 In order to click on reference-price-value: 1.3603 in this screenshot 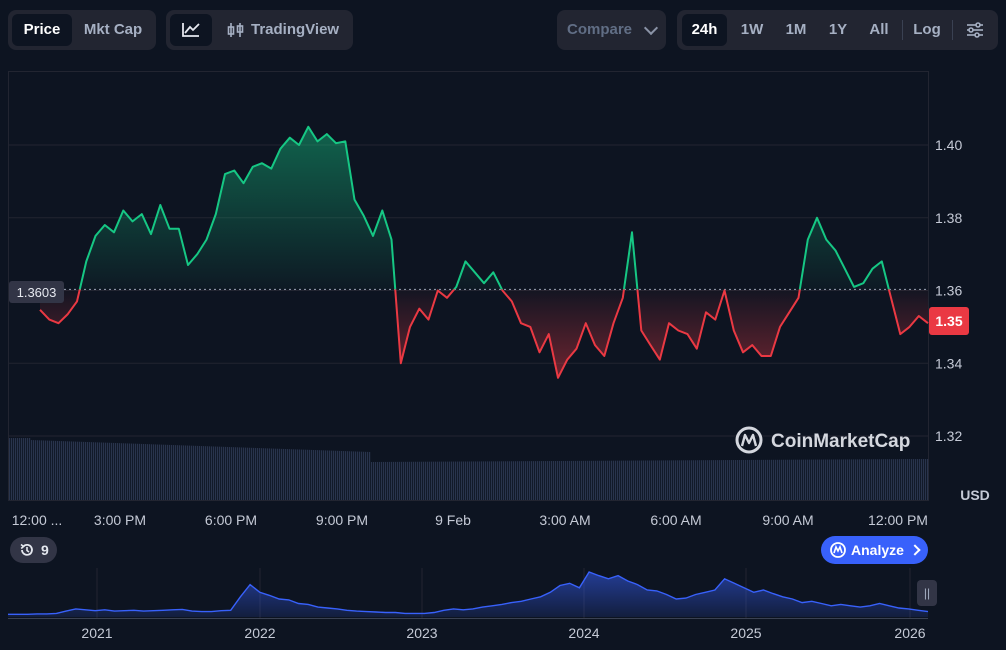, I will do `click(37, 292)`.